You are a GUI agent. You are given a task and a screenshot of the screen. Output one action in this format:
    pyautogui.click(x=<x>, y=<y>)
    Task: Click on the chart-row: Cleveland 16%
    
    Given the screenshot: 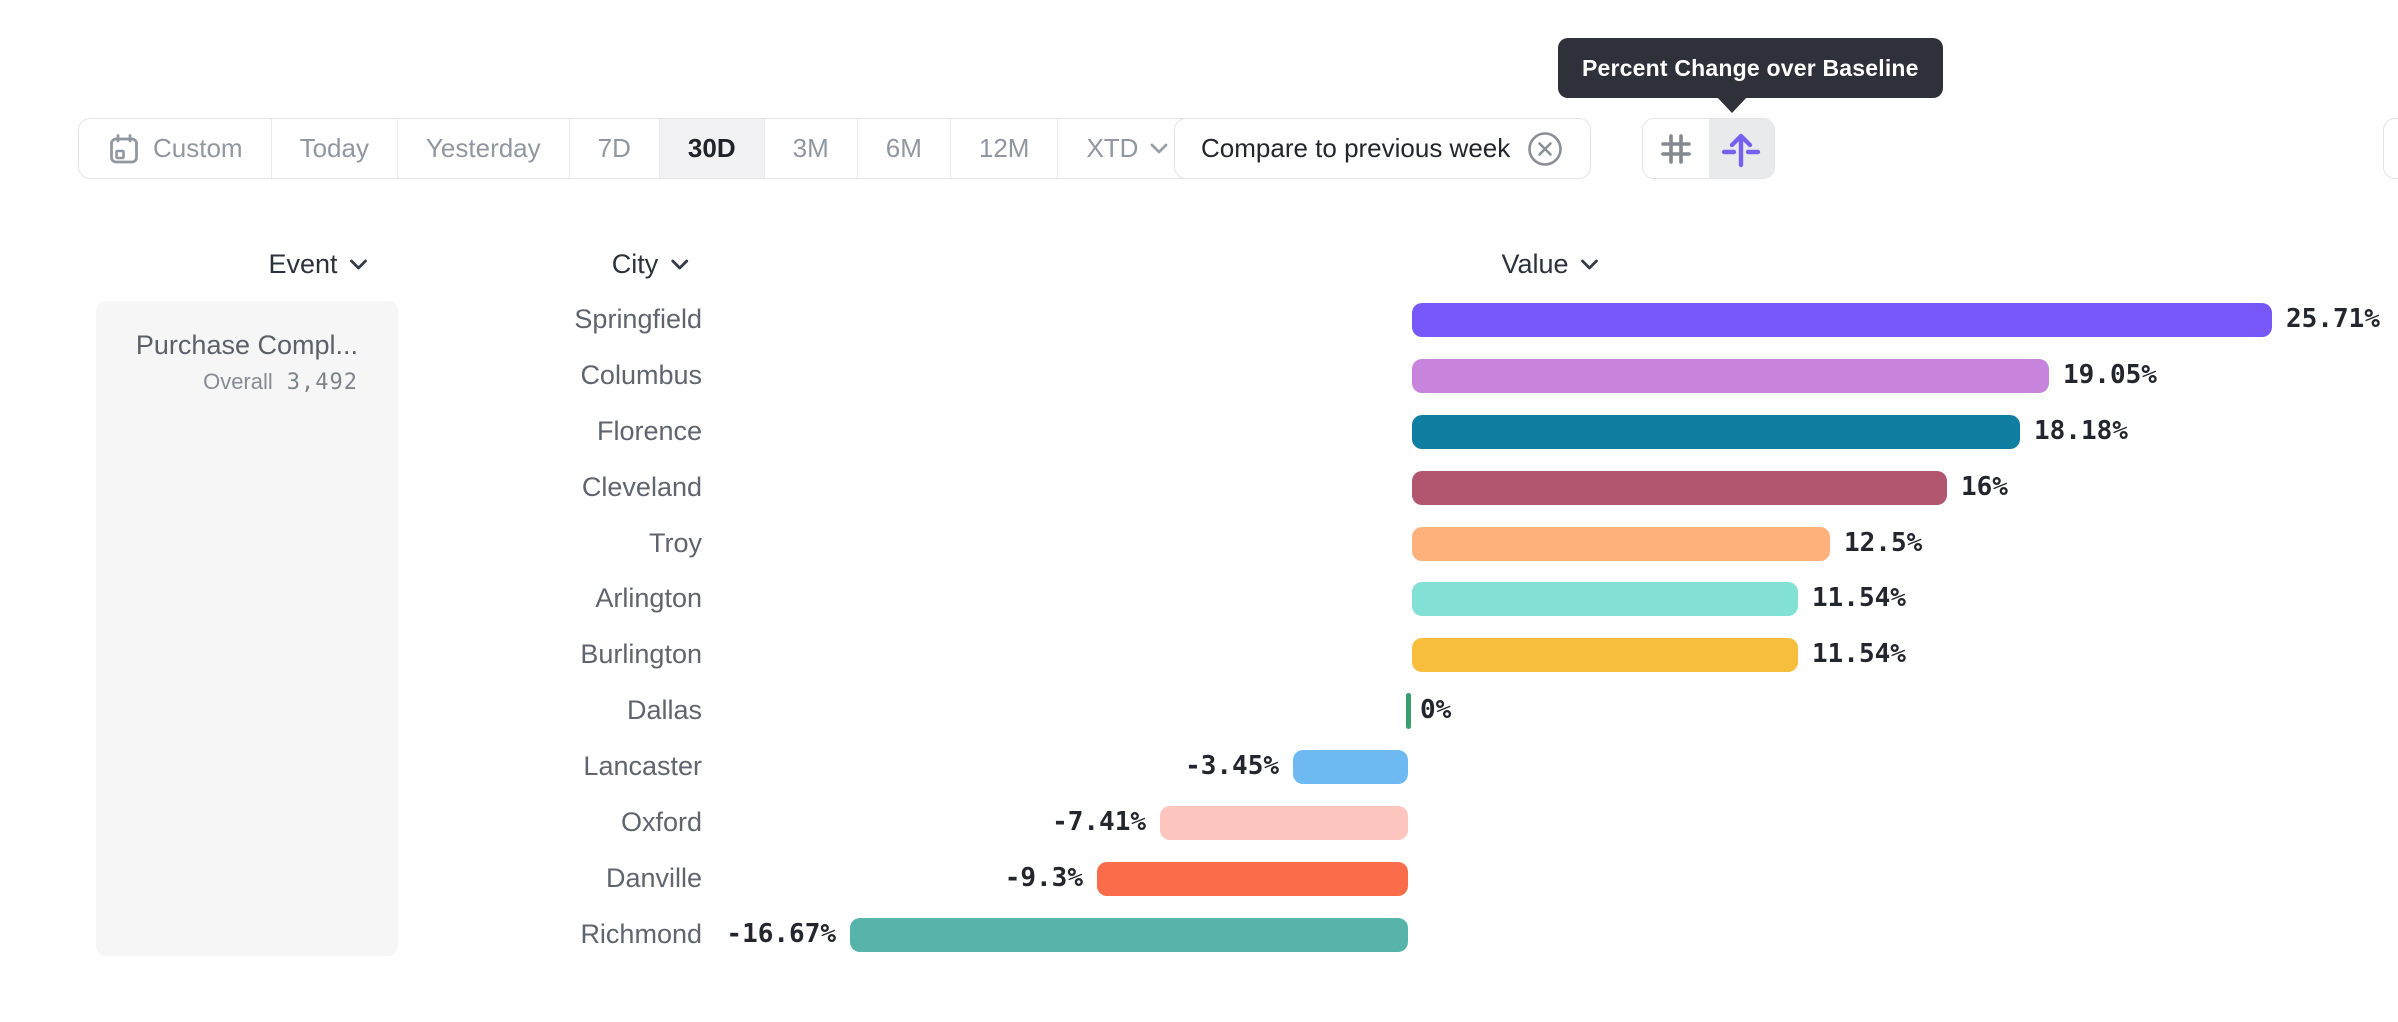 What is the action you would take?
    pyautogui.click(x=1395, y=488)
    